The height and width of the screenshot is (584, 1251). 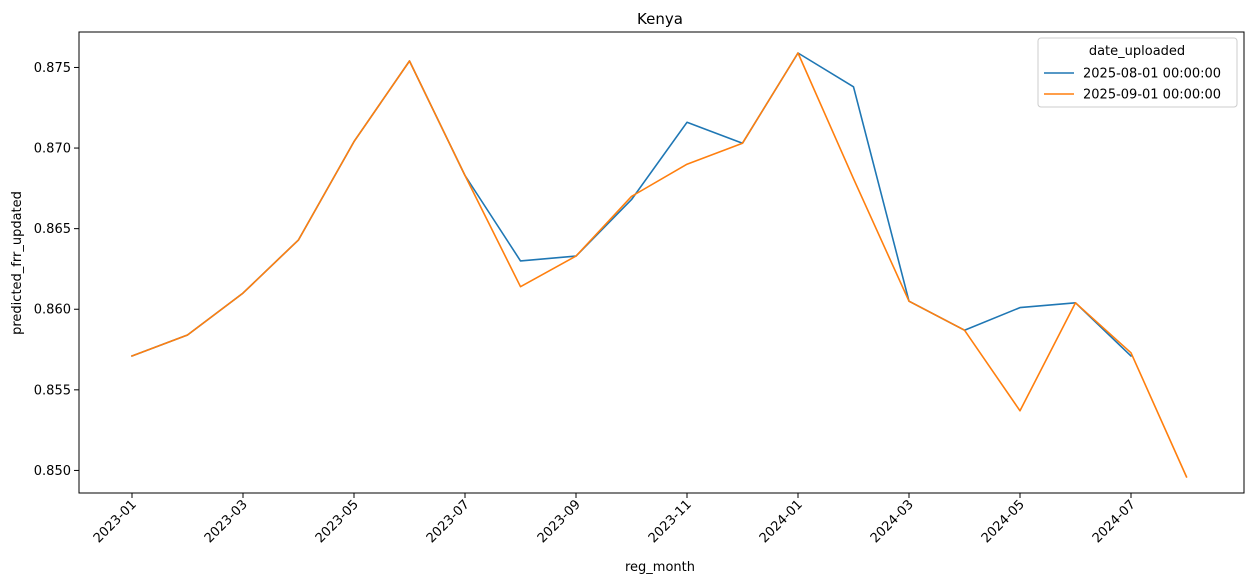 What do you see at coordinates (892, 521) in the screenshot?
I see `x-tick-label: 2024-03` at bounding box center [892, 521].